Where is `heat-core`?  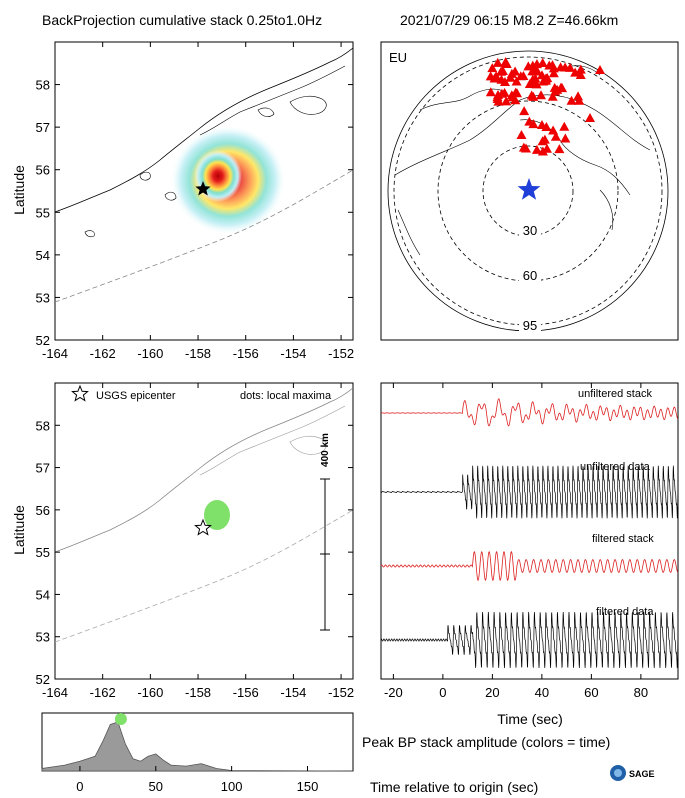
heat-core is located at coordinates (218, 176).